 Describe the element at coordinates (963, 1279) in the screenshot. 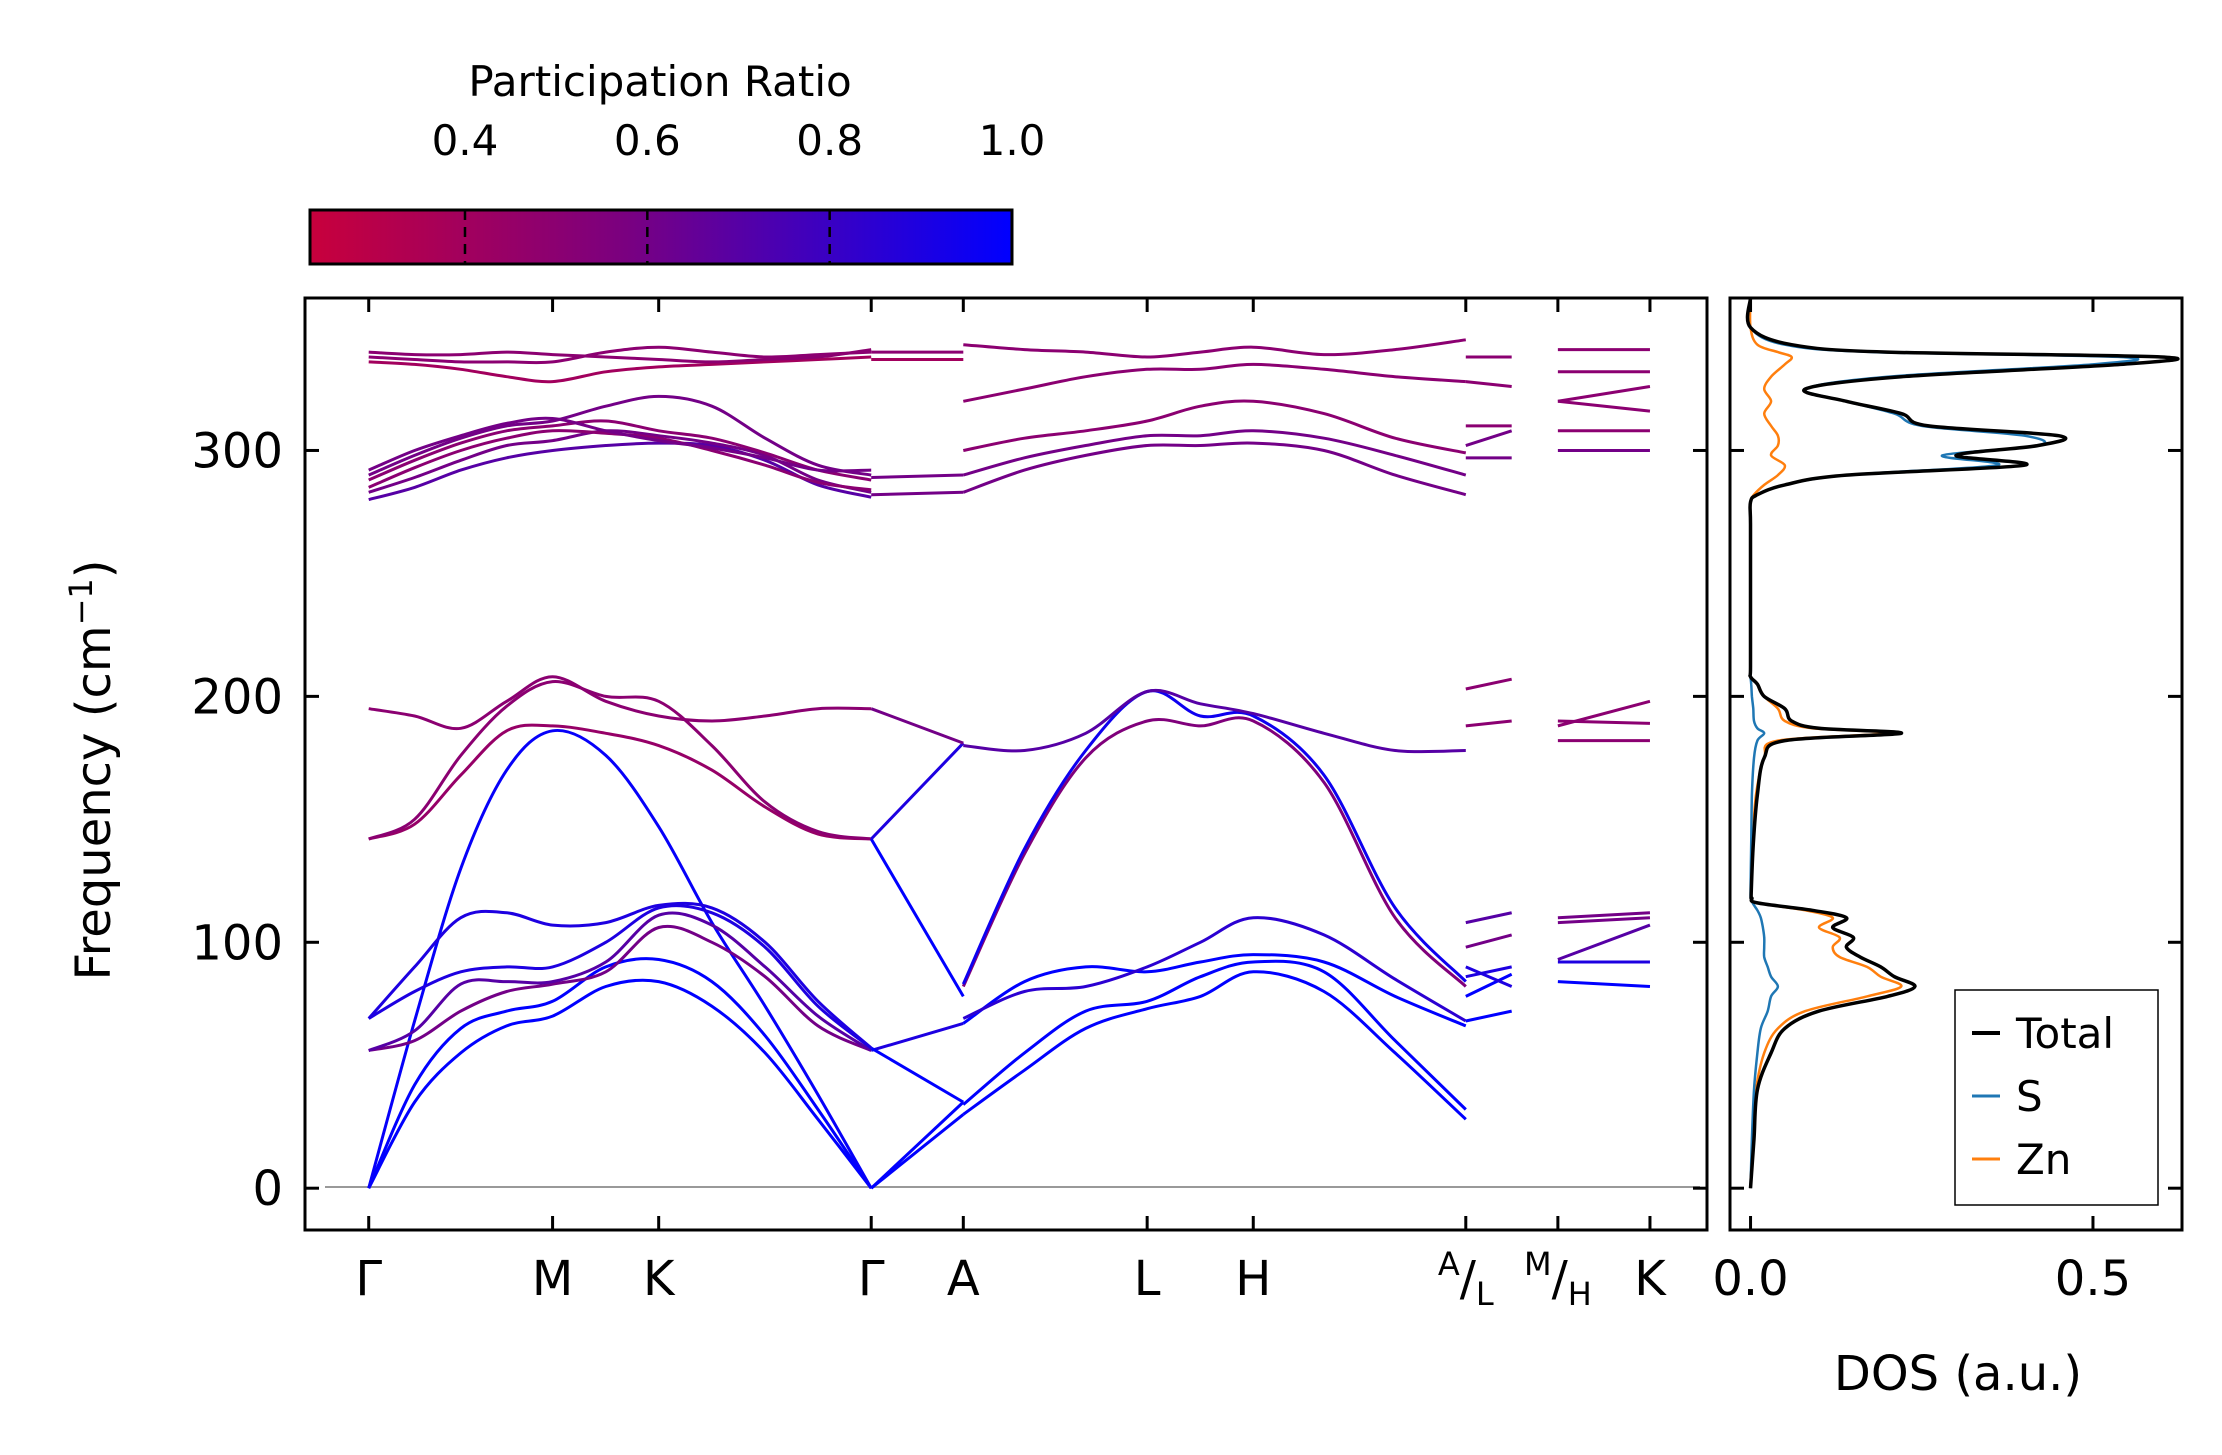

I see `k-point-label: A` at that location.